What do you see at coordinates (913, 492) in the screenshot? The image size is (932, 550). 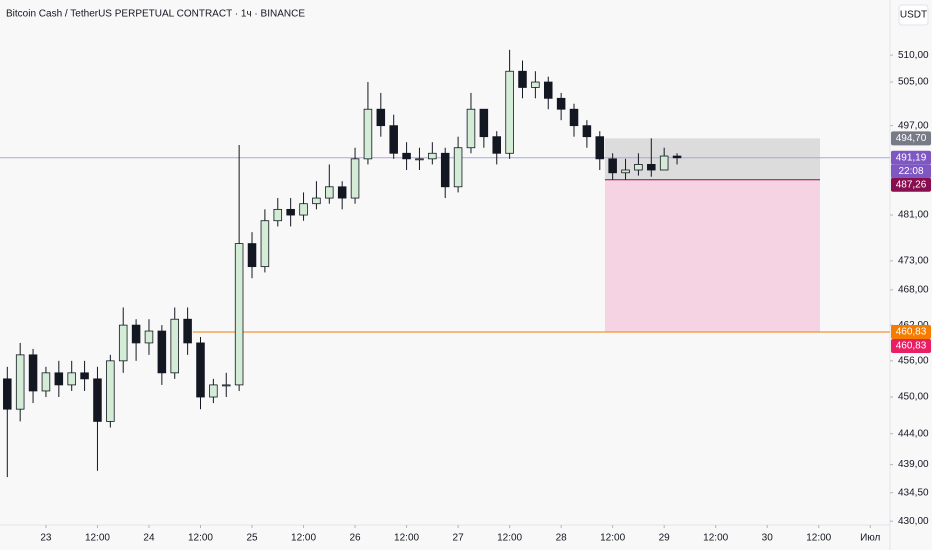 I see `y-tick-label: 434,50` at bounding box center [913, 492].